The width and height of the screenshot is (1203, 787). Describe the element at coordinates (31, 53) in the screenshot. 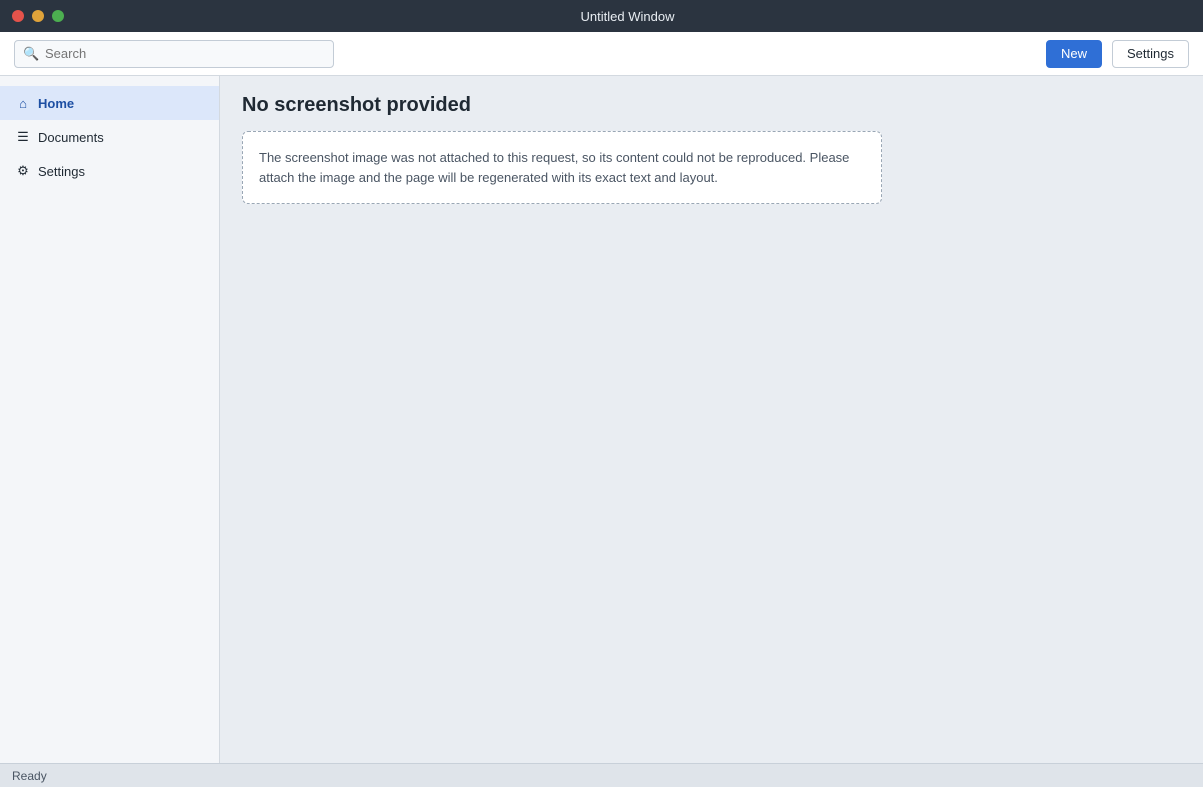

I see `search-icon: 🔍` at that location.